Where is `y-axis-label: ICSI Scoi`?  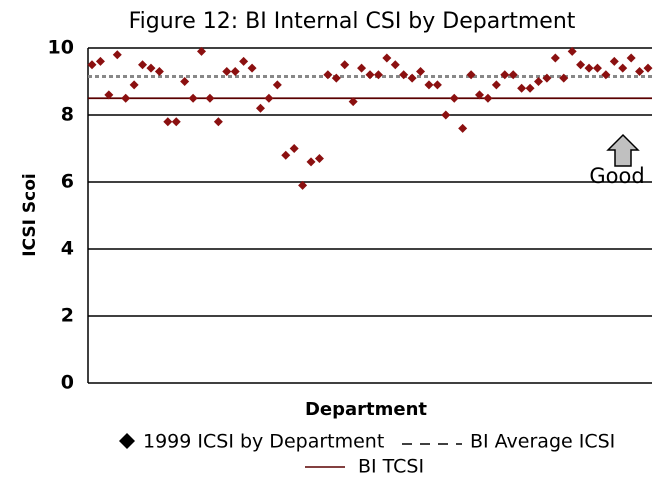
y-axis-label: ICSI Scoi is located at coordinates (30, 214).